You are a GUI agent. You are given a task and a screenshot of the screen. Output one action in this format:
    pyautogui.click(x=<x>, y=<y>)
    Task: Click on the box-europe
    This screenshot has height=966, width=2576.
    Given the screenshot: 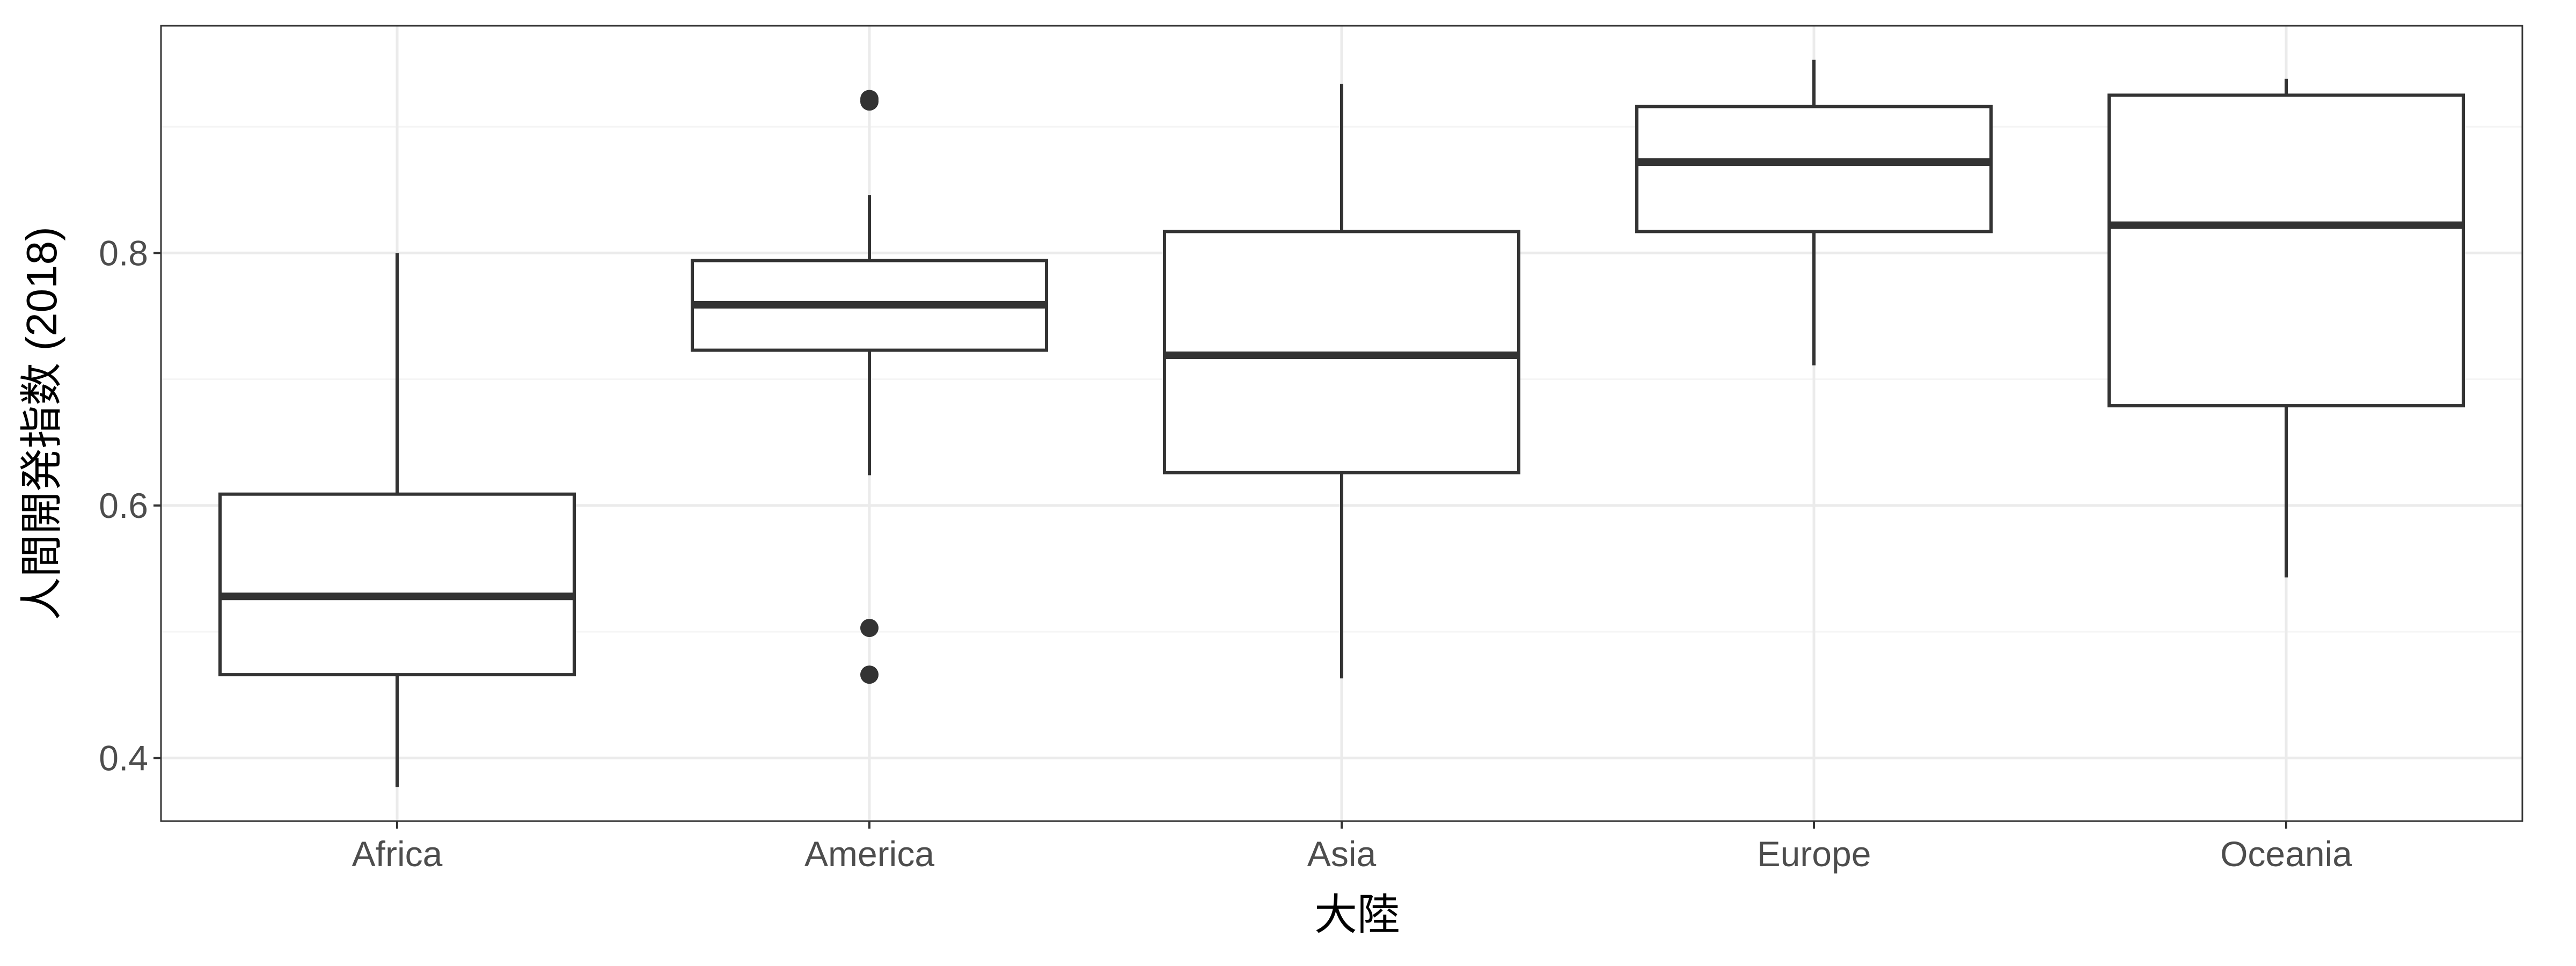 What is the action you would take?
    pyautogui.click(x=1814, y=212)
    